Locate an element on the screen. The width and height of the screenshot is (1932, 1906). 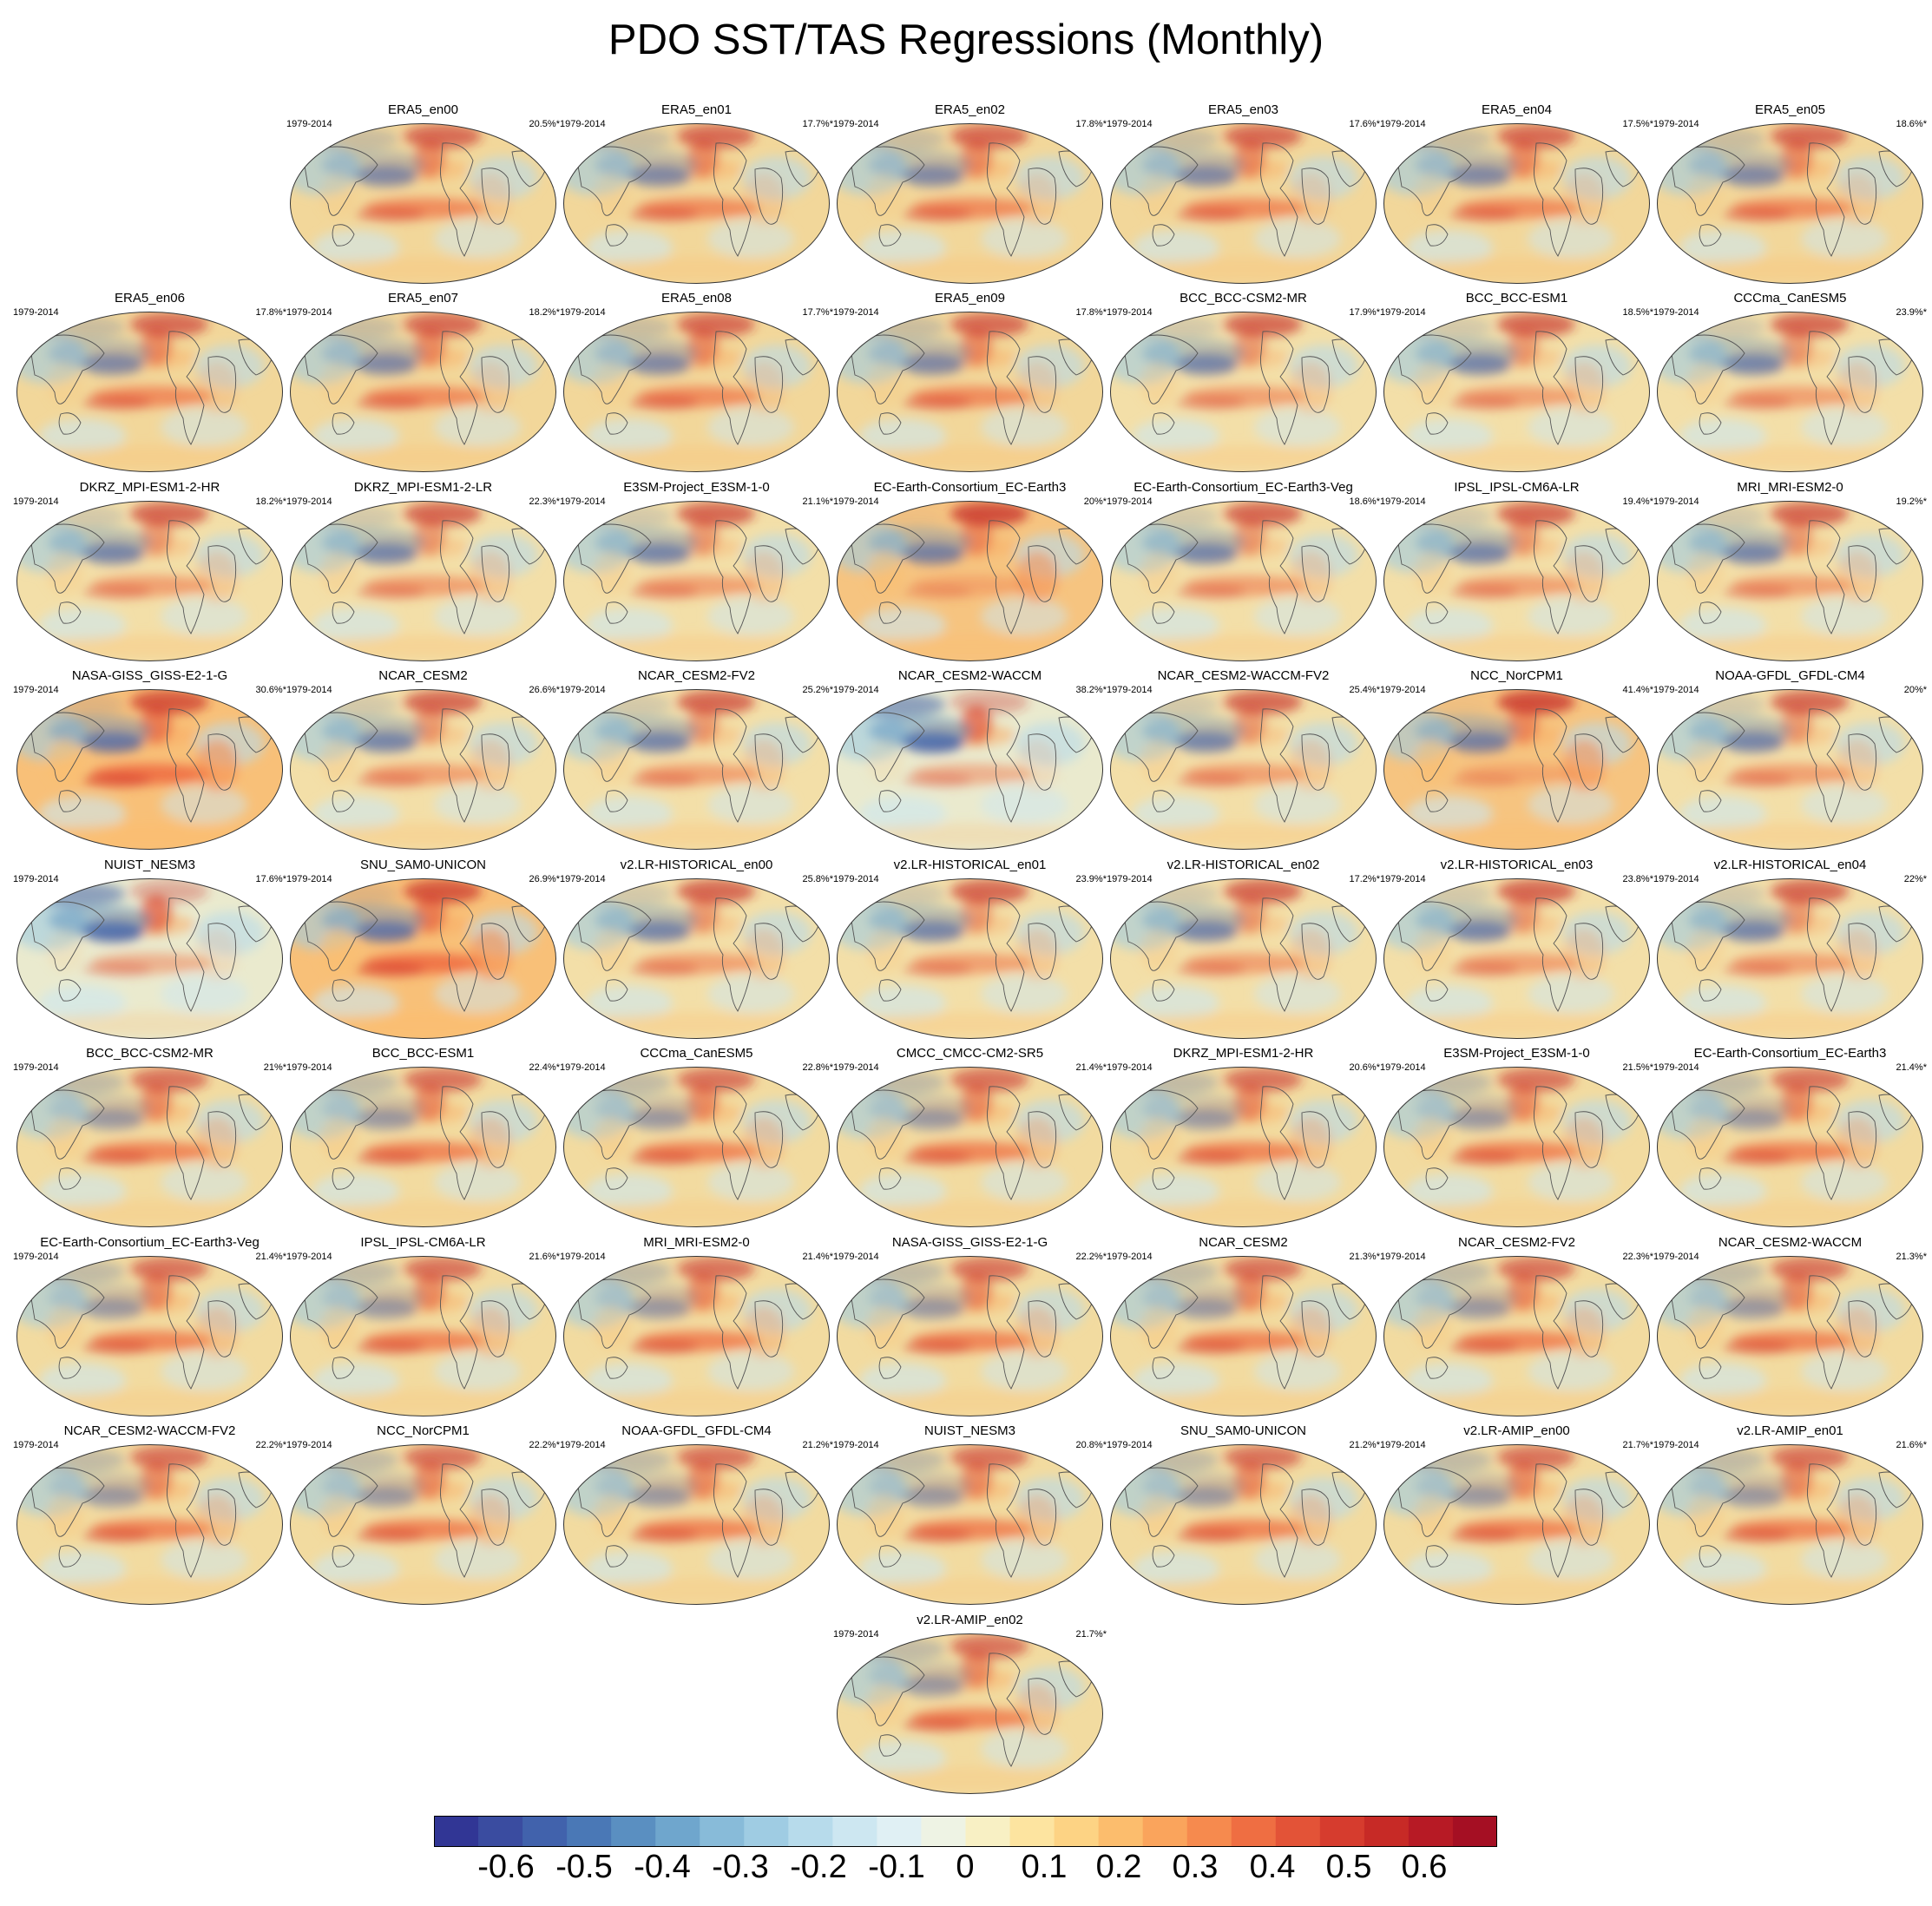
panel-title: NCAR_CESM2-WACCM is located at coordinates (970, 675).